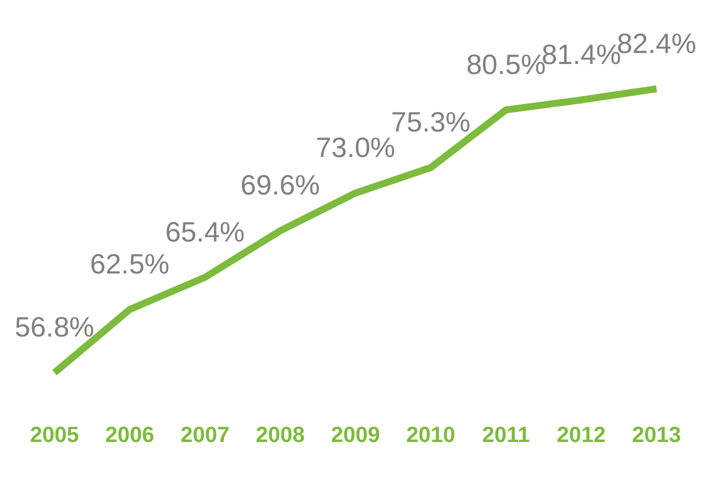 The image size is (711, 483). What do you see at coordinates (355, 434) in the screenshot?
I see `x-tick-label: 2009` at bounding box center [355, 434].